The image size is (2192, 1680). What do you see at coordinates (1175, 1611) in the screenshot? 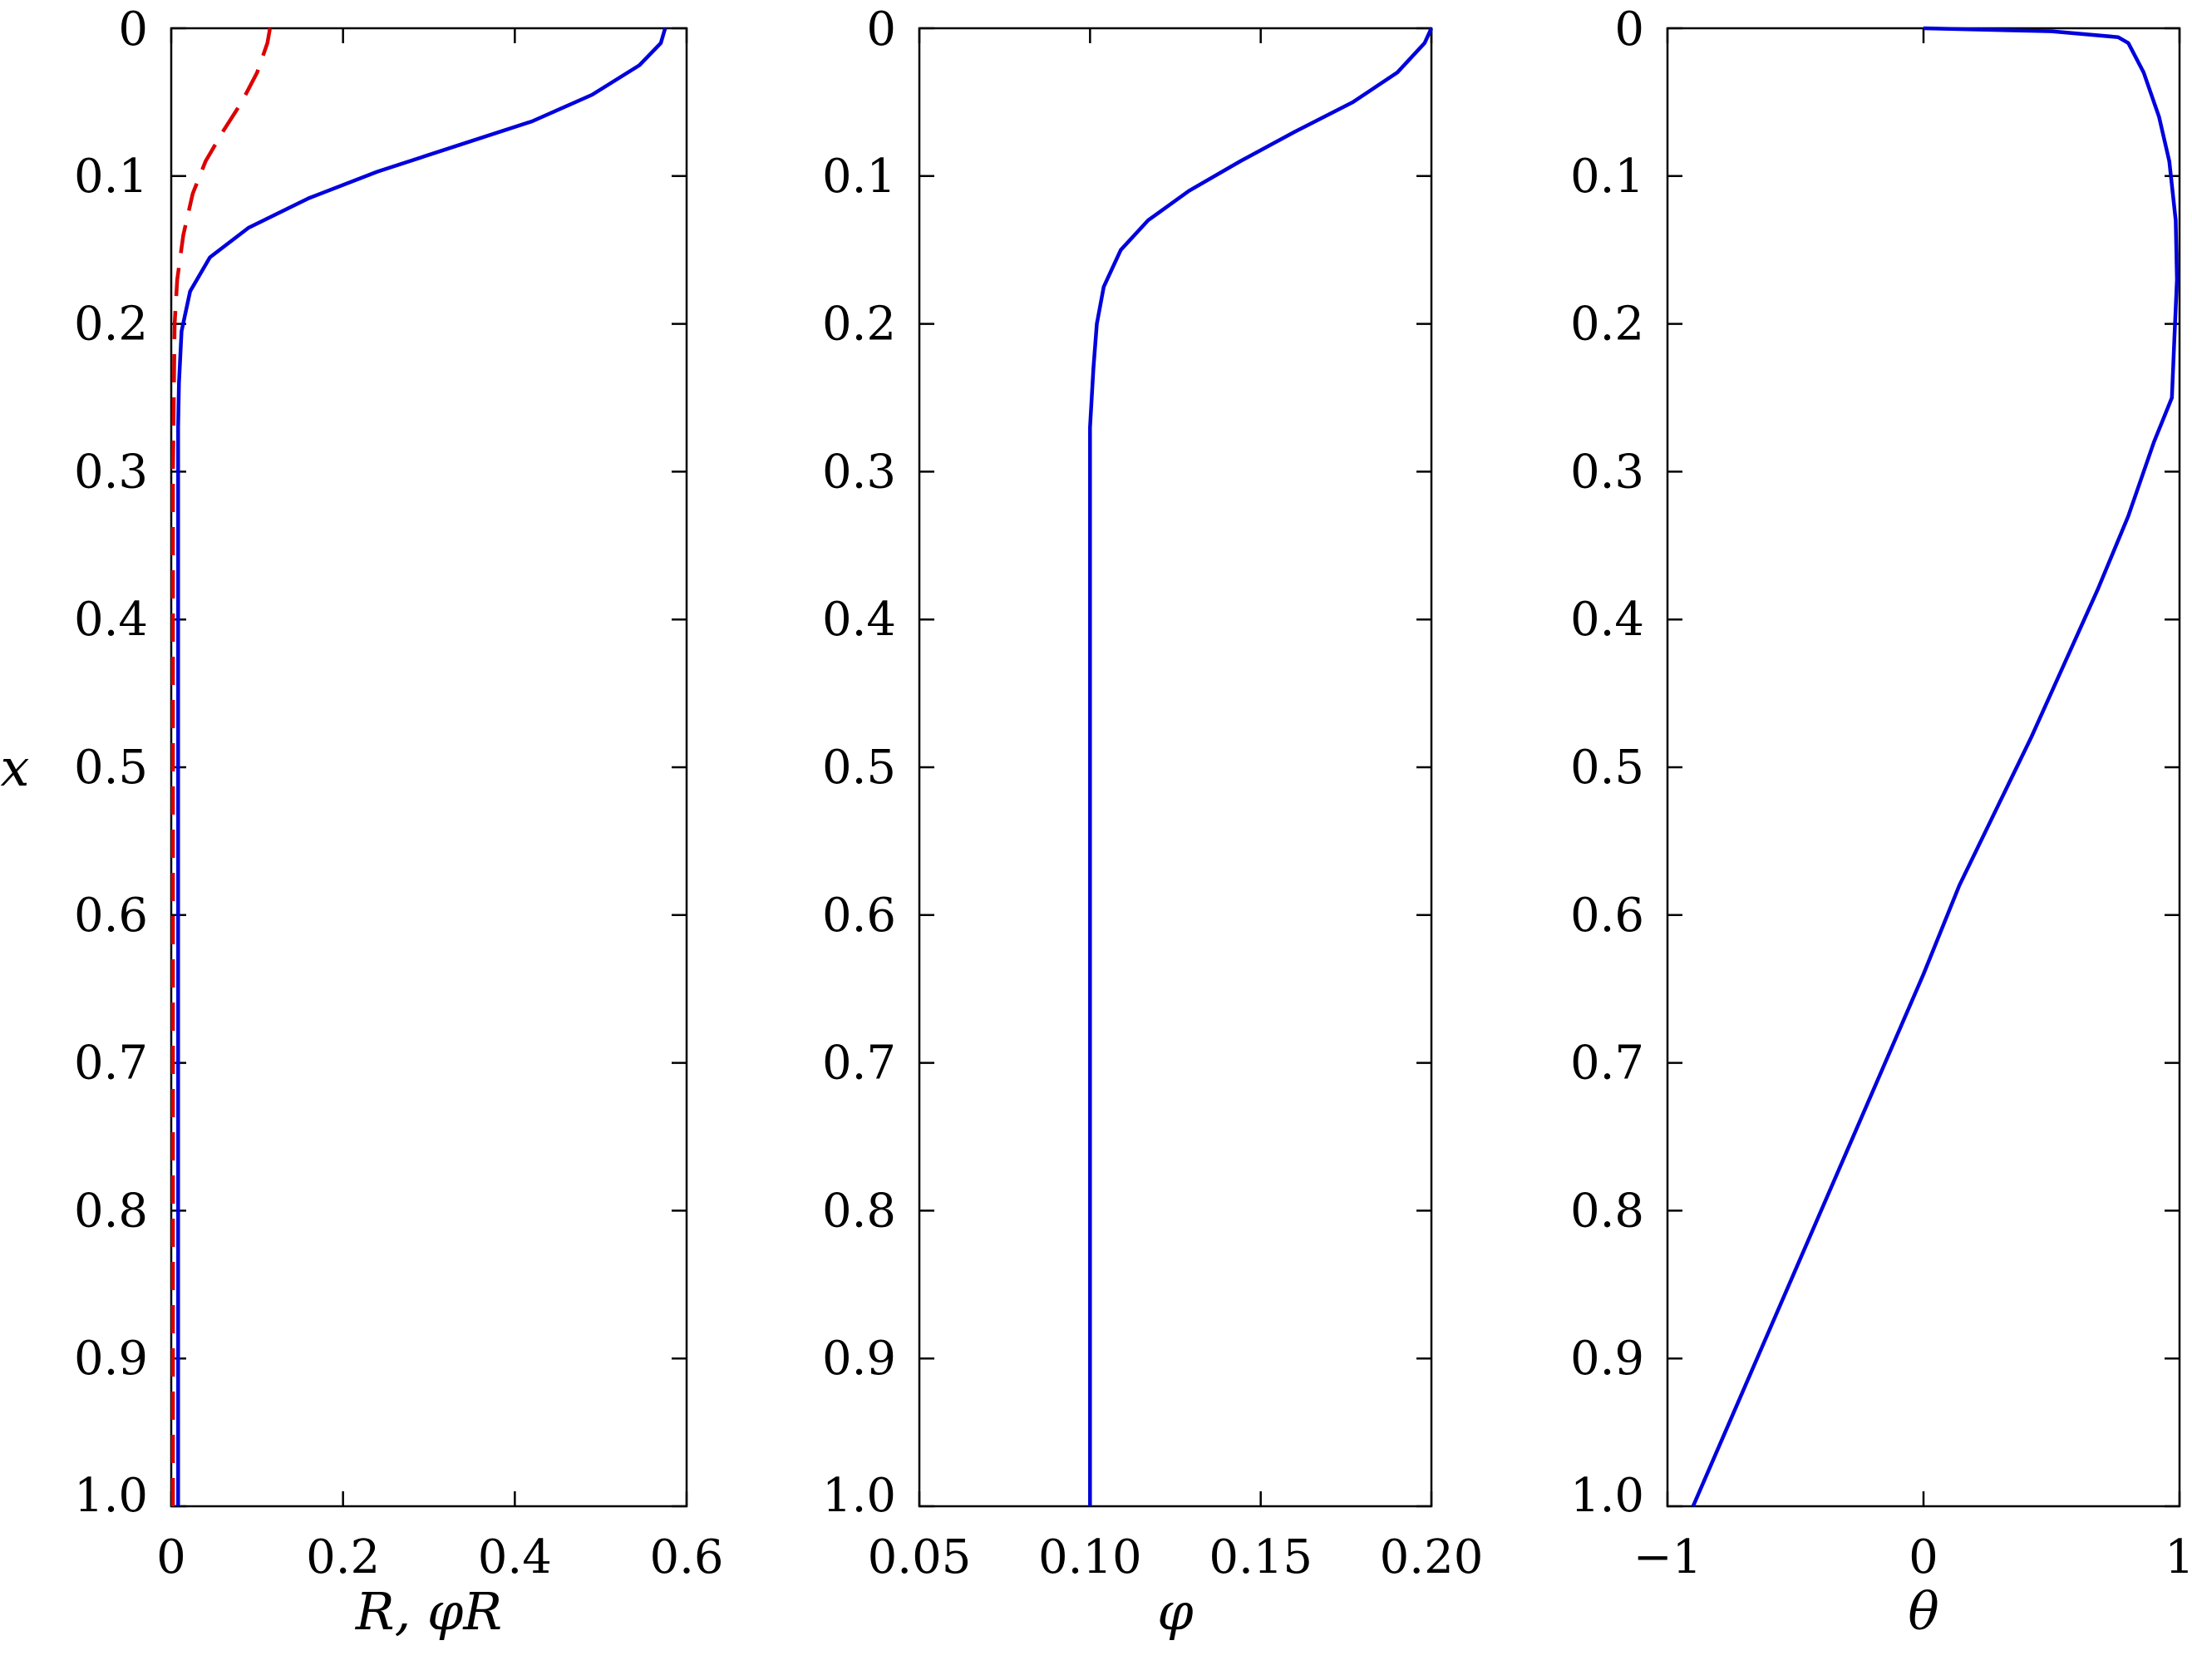
I see `x-axis-title-phi: φ` at bounding box center [1175, 1611].